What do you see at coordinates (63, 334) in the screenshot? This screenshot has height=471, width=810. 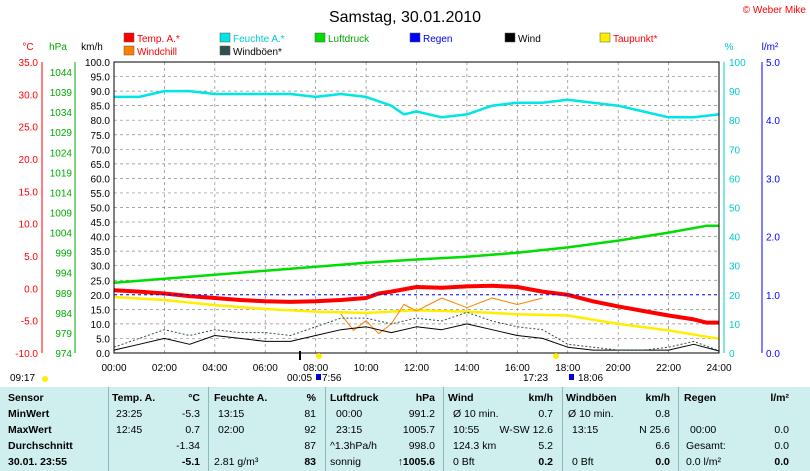 I see `press-tick-label: 979` at bounding box center [63, 334].